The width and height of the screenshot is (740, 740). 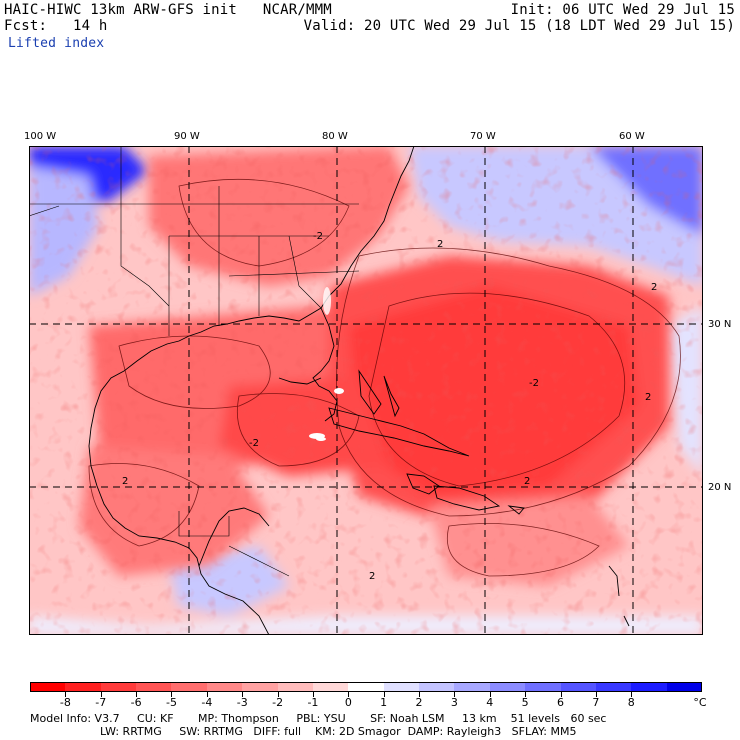 I want to click on colorbar-frame, so click(x=366, y=687).